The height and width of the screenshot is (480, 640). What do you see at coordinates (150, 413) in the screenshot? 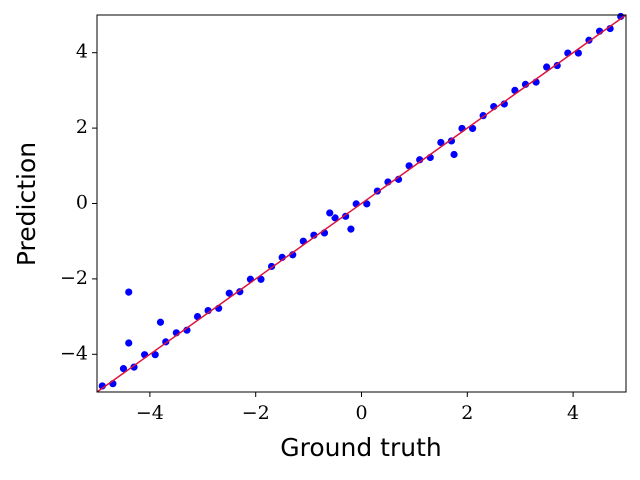
I see `x-tick-label: −4` at bounding box center [150, 413].